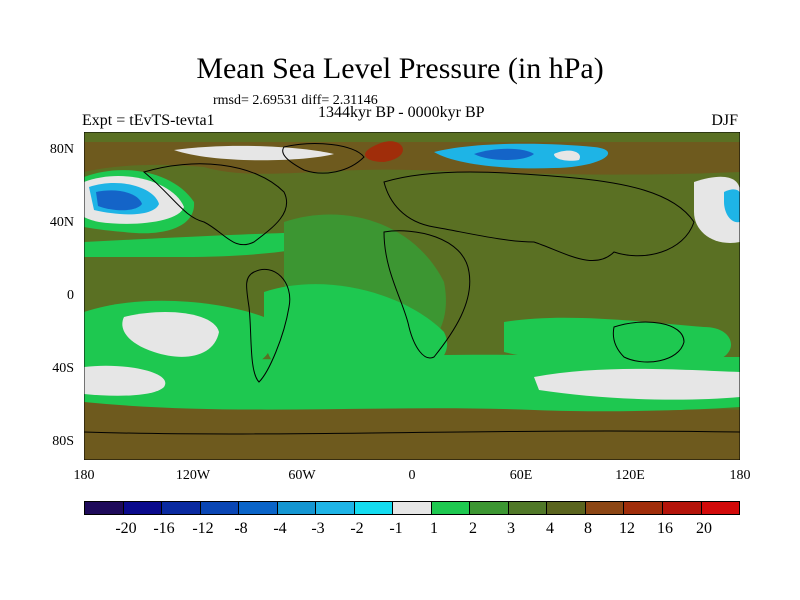 The image size is (800, 600). Describe the element at coordinates (665, 528) in the screenshot. I see `colorbar-label: 16` at that location.